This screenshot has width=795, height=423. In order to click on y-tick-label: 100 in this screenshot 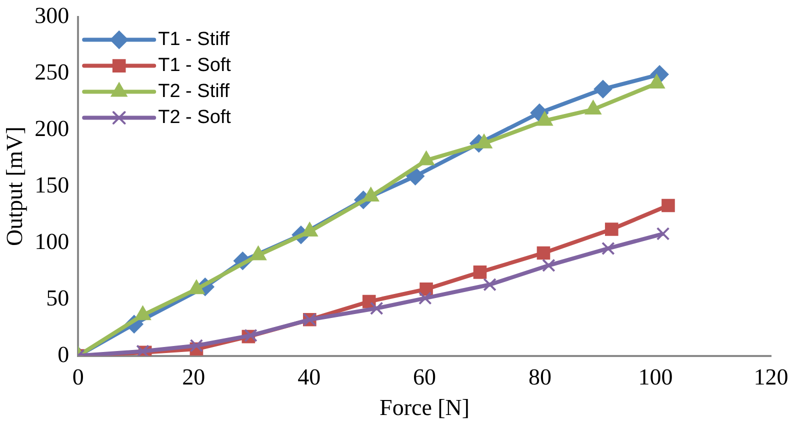, I will do `click(52, 241)`.